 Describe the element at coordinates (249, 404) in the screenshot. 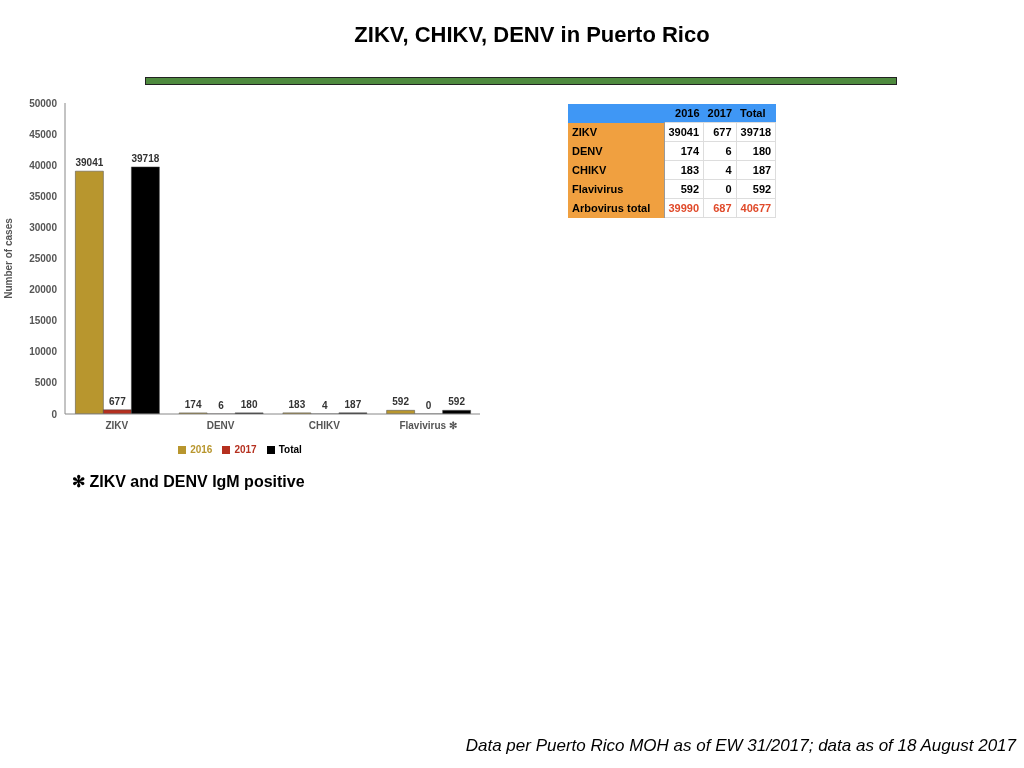

I see `data-label: 180` at that location.